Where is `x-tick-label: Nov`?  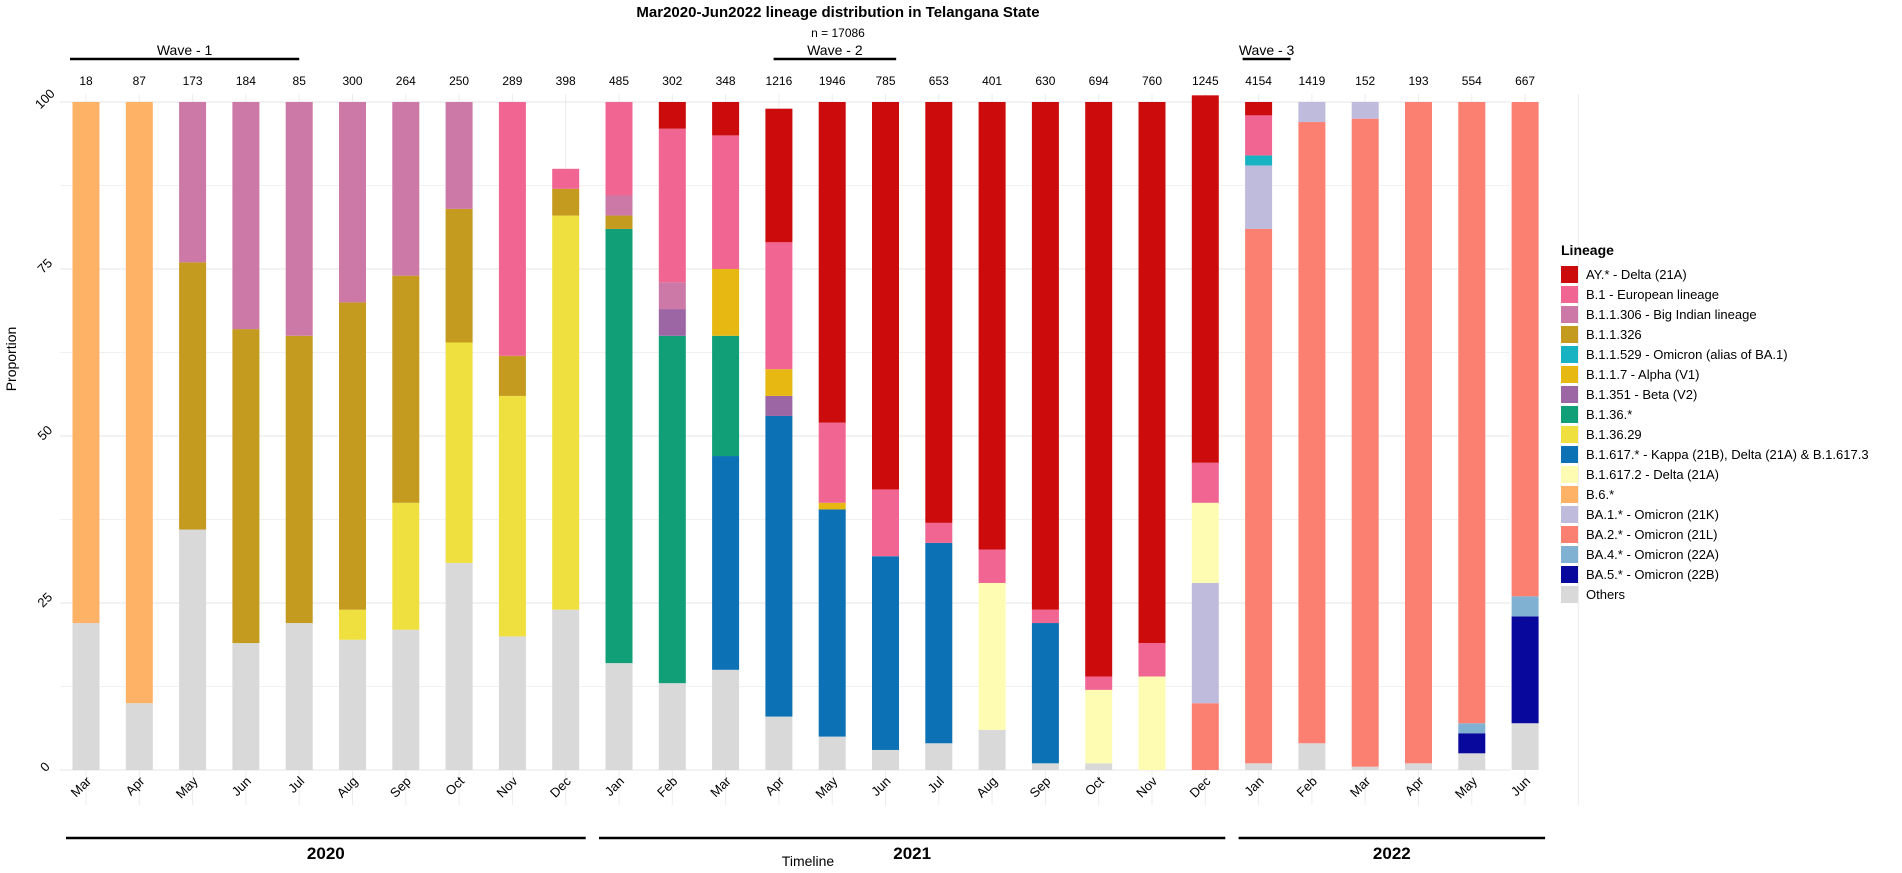 x-tick-label: Nov is located at coordinates (1146, 786).